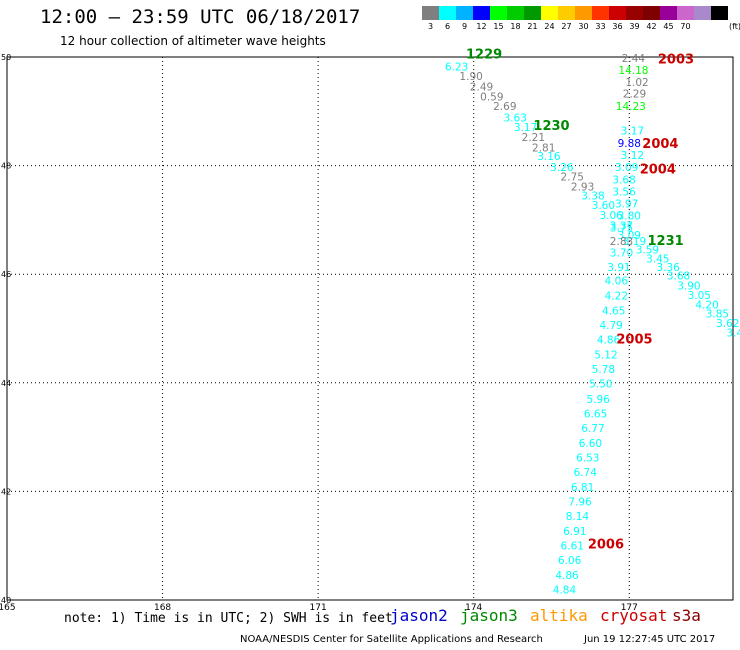 The height and width of the screenshot is (650, 740). Describe the element at coordinates (484, 55) in the screenshot. I see `track-id-label: 1229` at that location.